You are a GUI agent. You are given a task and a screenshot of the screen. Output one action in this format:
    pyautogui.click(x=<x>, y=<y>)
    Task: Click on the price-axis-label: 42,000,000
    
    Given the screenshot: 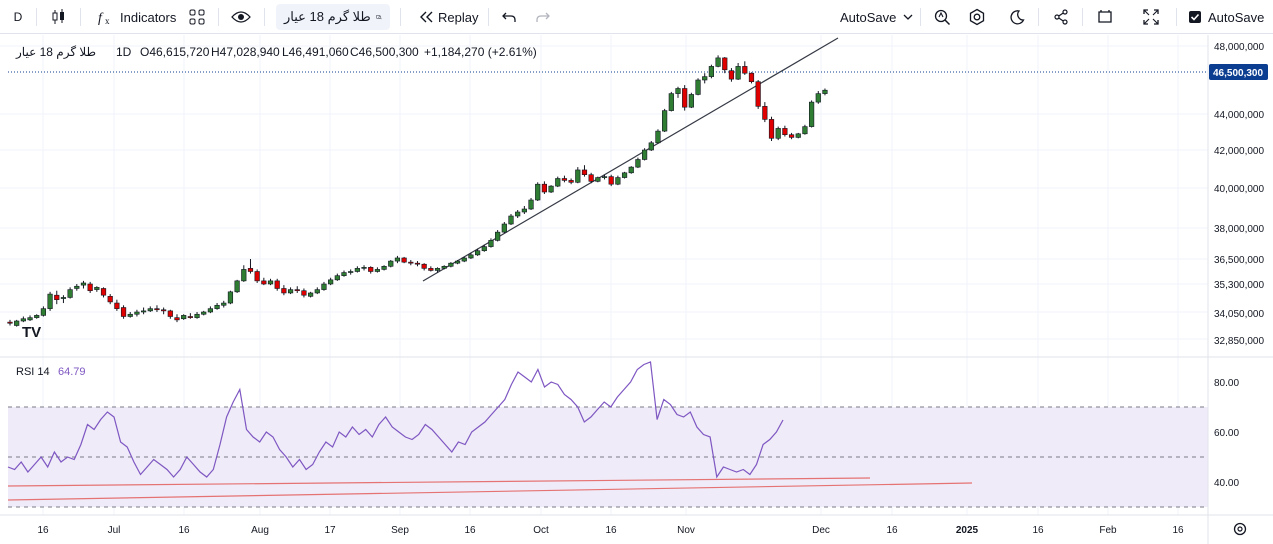 What is the action you would take?
    pyautogui.click(x=1239, y=151)
    